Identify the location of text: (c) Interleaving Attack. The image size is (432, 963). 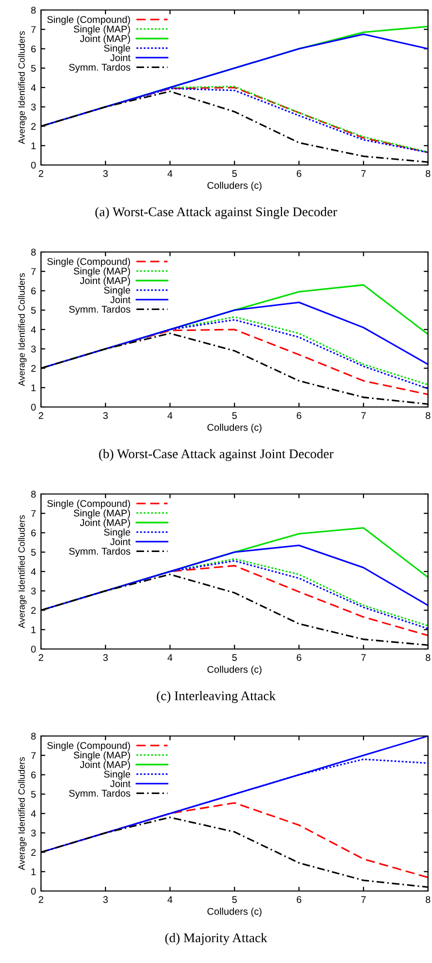
(216, 697).